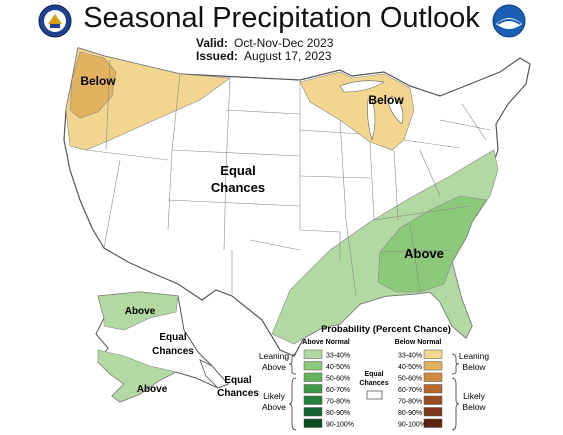 This screenshot has width=563, height=435. What do you see at coordinates (281, 18) in the screenshot?
I see `page-title: Seasonal Precipitation Outlook` at bounding box center [281, 18].